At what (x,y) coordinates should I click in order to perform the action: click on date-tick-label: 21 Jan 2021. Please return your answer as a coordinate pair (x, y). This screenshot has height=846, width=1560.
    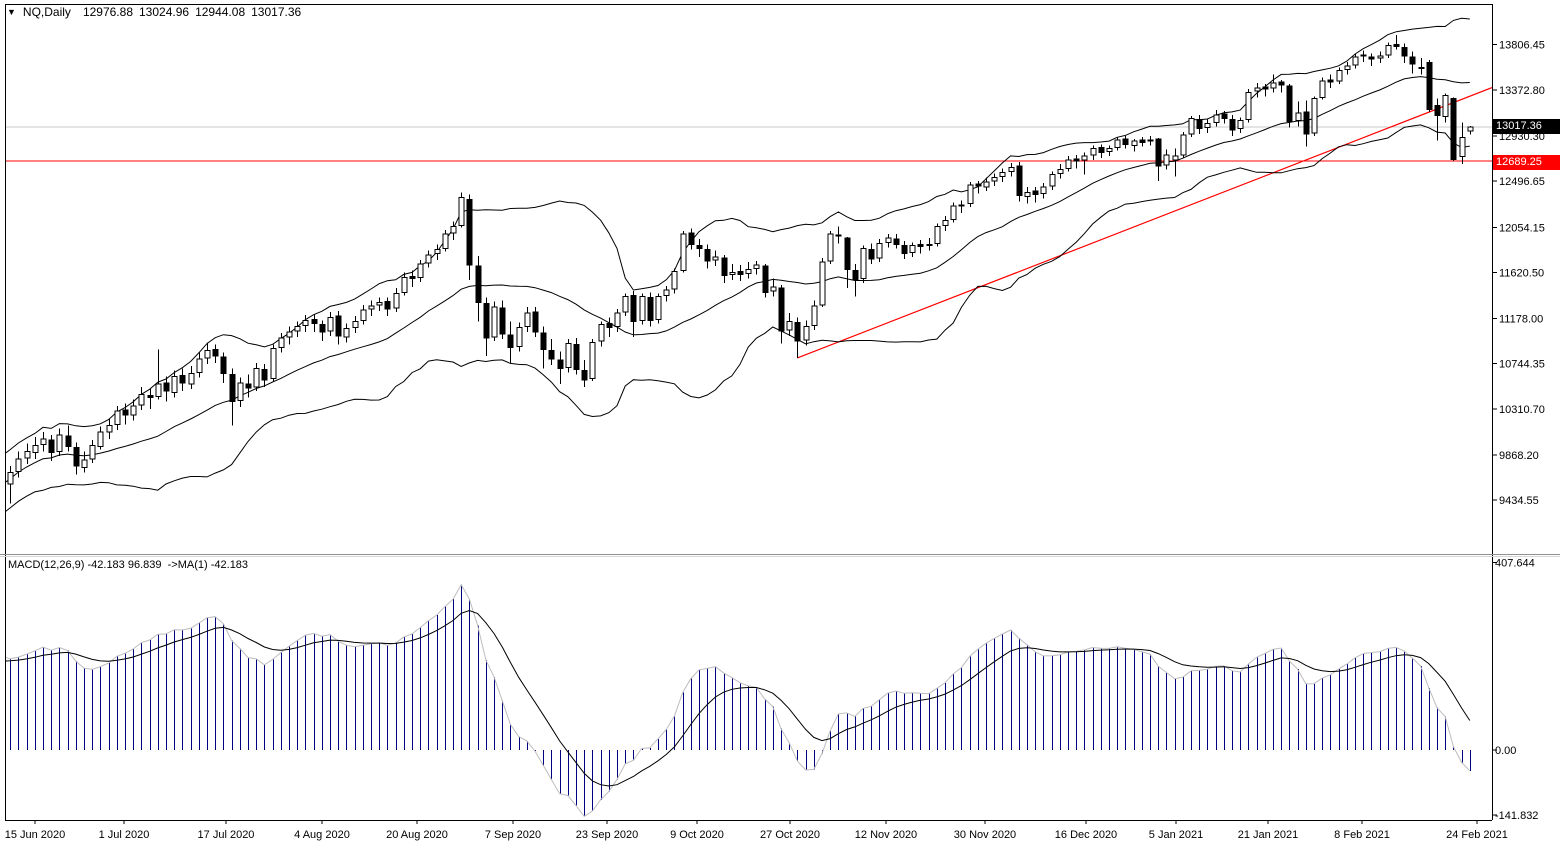
    Looking at the image, I should click on (1268, 835).